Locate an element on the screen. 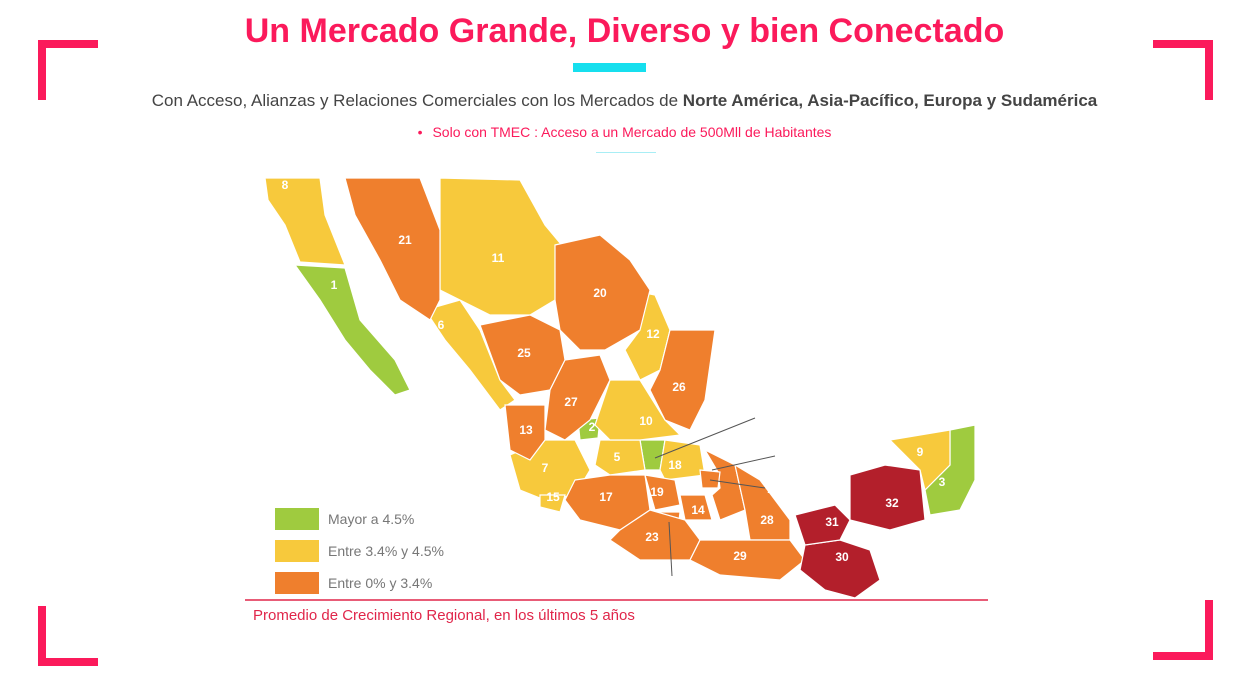 The image size is (1249, 692). region-label: 13 is located at coordinates (526, 430).